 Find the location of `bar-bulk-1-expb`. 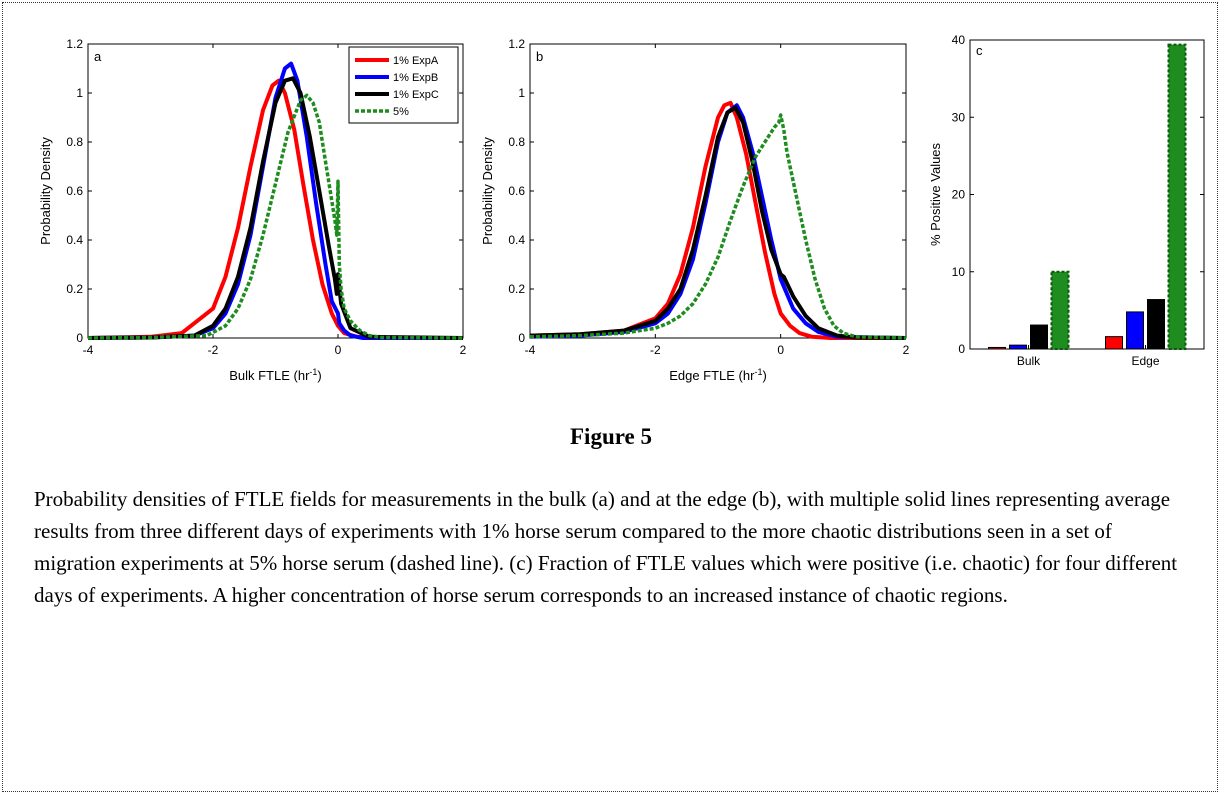

bar-bulk-1-expb is located at coordinates (1018, 347).